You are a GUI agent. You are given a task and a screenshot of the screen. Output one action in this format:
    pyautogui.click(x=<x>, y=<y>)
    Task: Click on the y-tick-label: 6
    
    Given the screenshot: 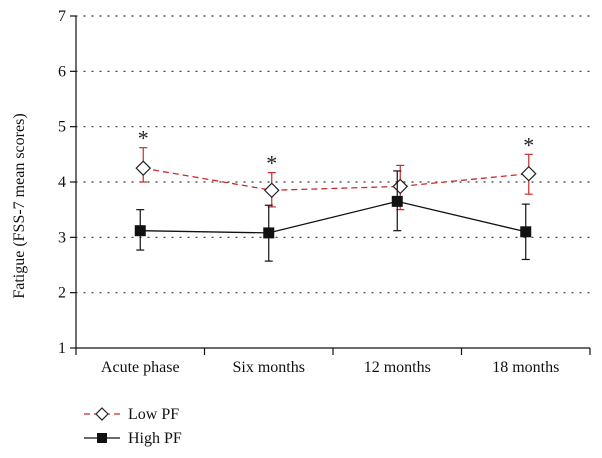 What is the action you would take?
    pyautogui.click(x=62, y=71)
    